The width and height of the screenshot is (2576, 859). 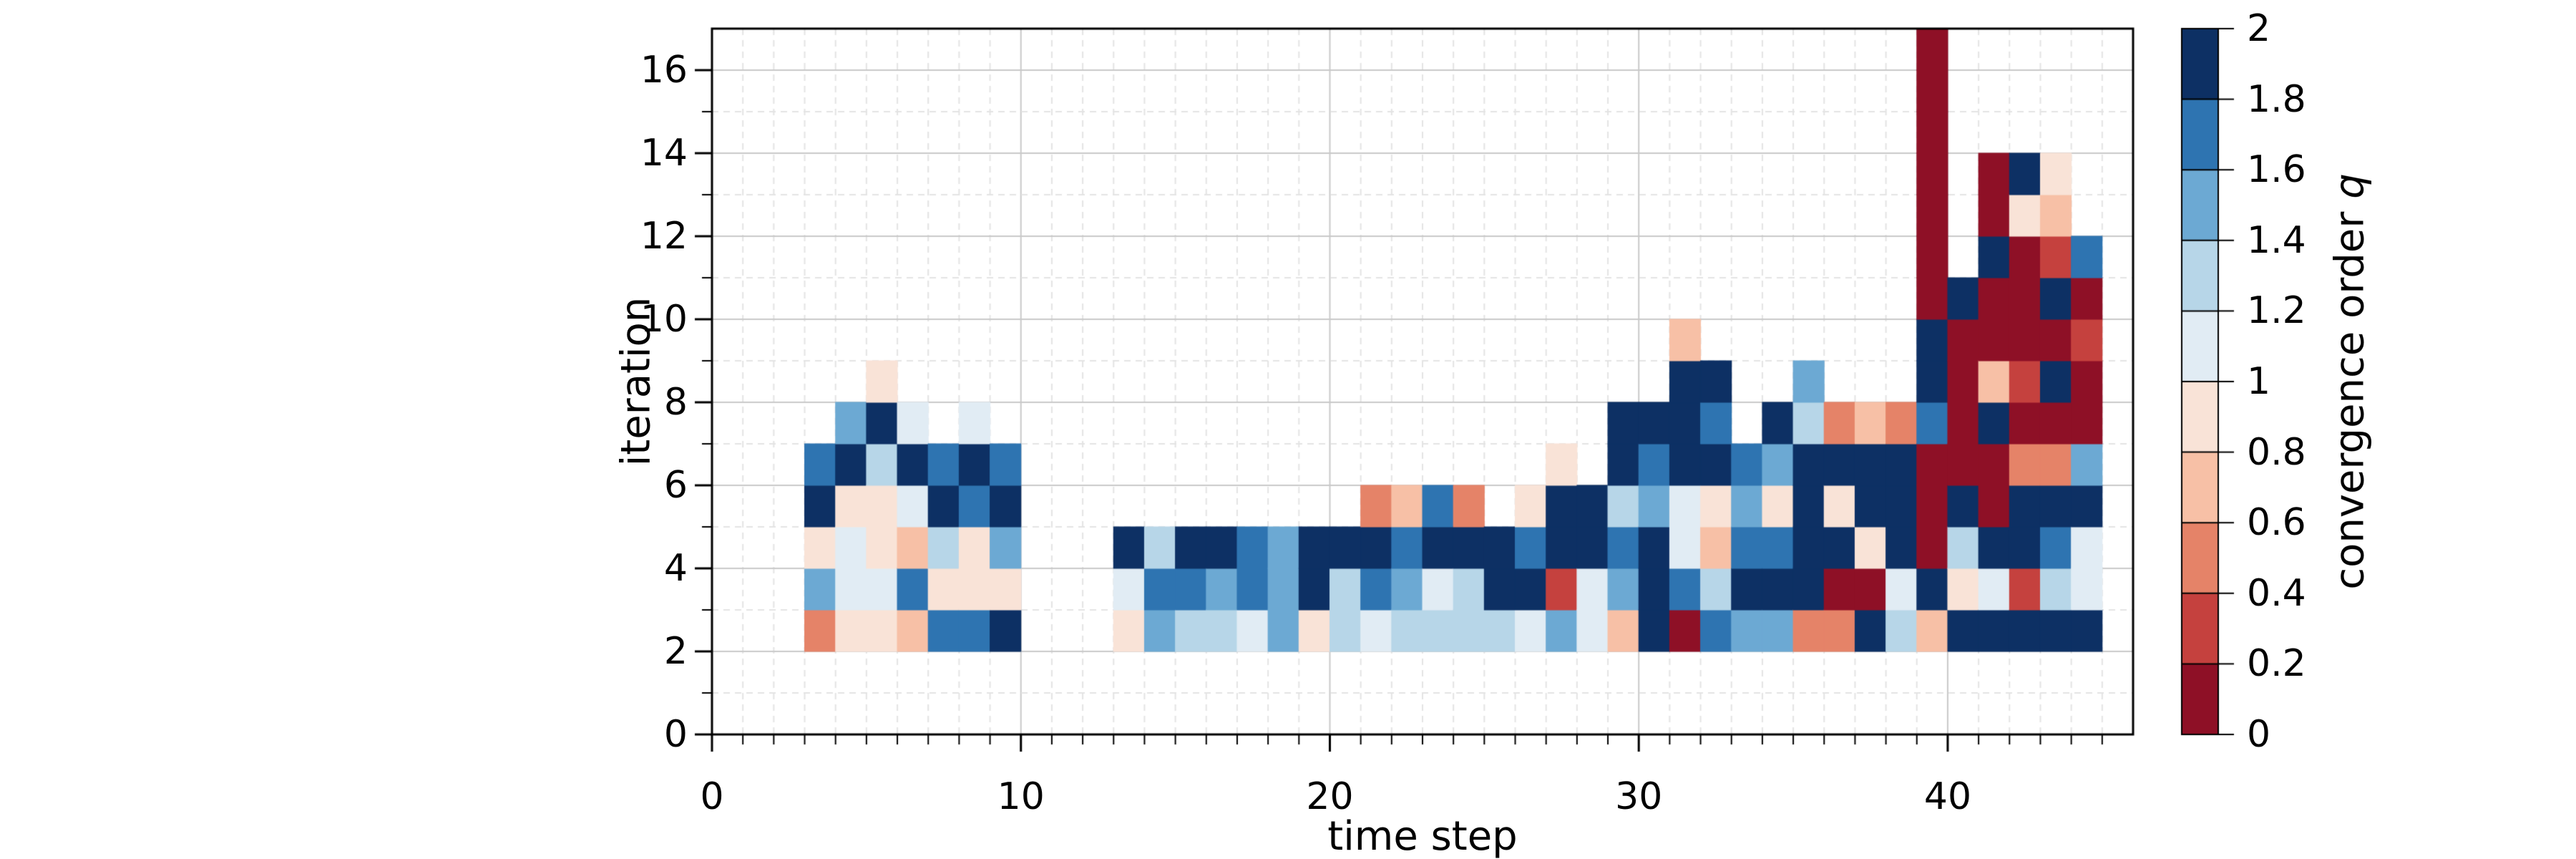 What do you see at coordinates (2349, 394) in the screenshot?
I see `colorbar-label-text: convergence order` at bounding box center [2349, 394].